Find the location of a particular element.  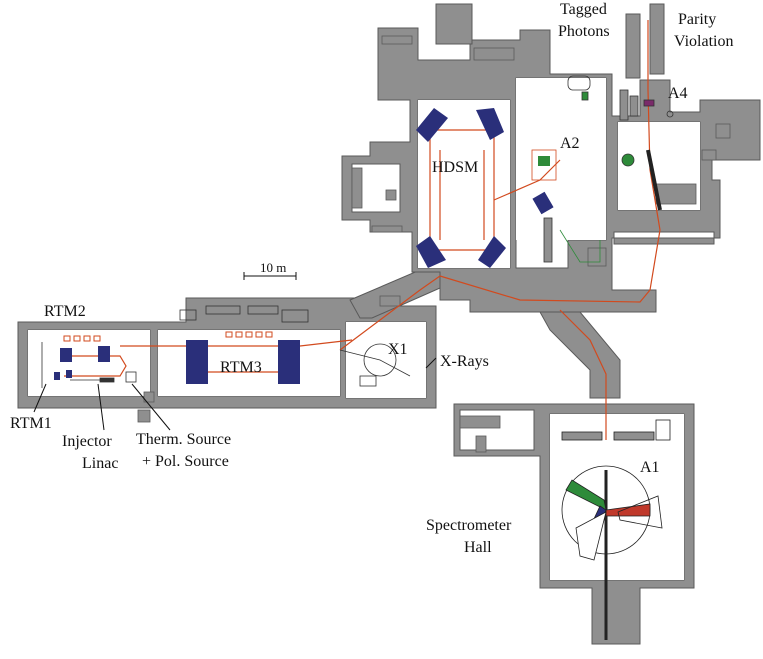

label-injector-2: Linac is located at coordinates (100, 463).